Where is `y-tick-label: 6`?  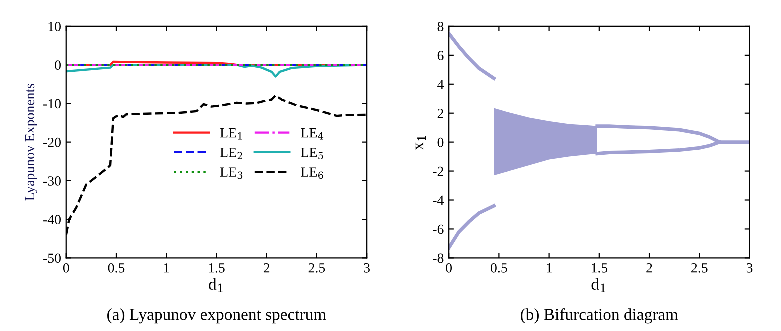
y-tick-label: 6 is located at coordinates (441, 55).